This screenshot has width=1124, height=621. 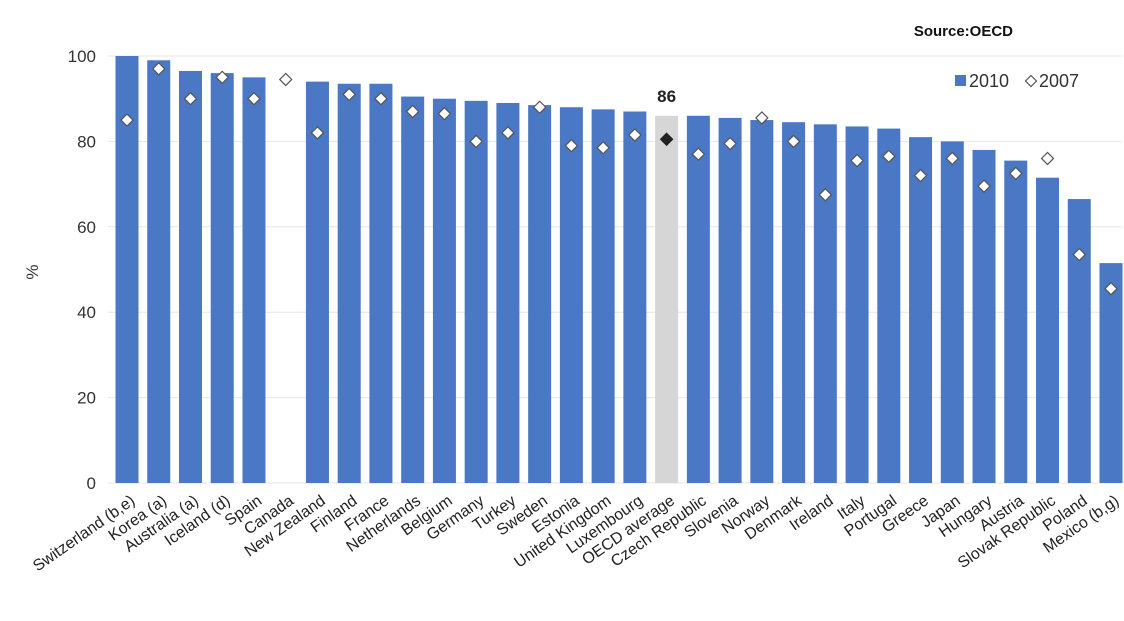 I want to click on y-tick-label: 0, so click(x=91, y=483).